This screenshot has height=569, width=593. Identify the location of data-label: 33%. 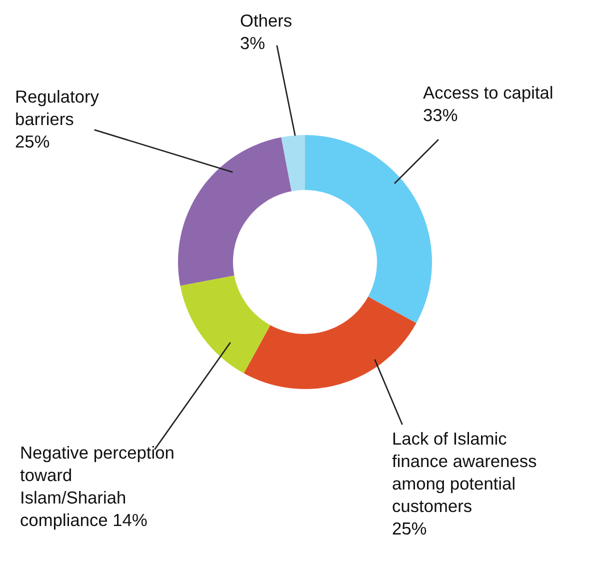
(441, 115).